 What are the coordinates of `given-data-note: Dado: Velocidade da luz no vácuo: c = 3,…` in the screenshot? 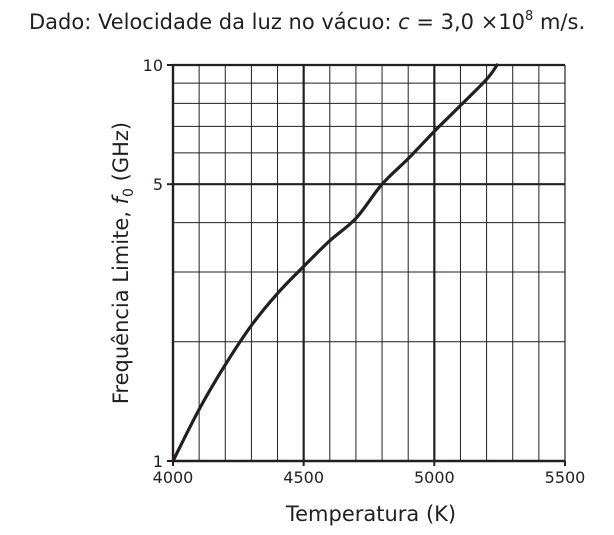 It's located at (307, 22).